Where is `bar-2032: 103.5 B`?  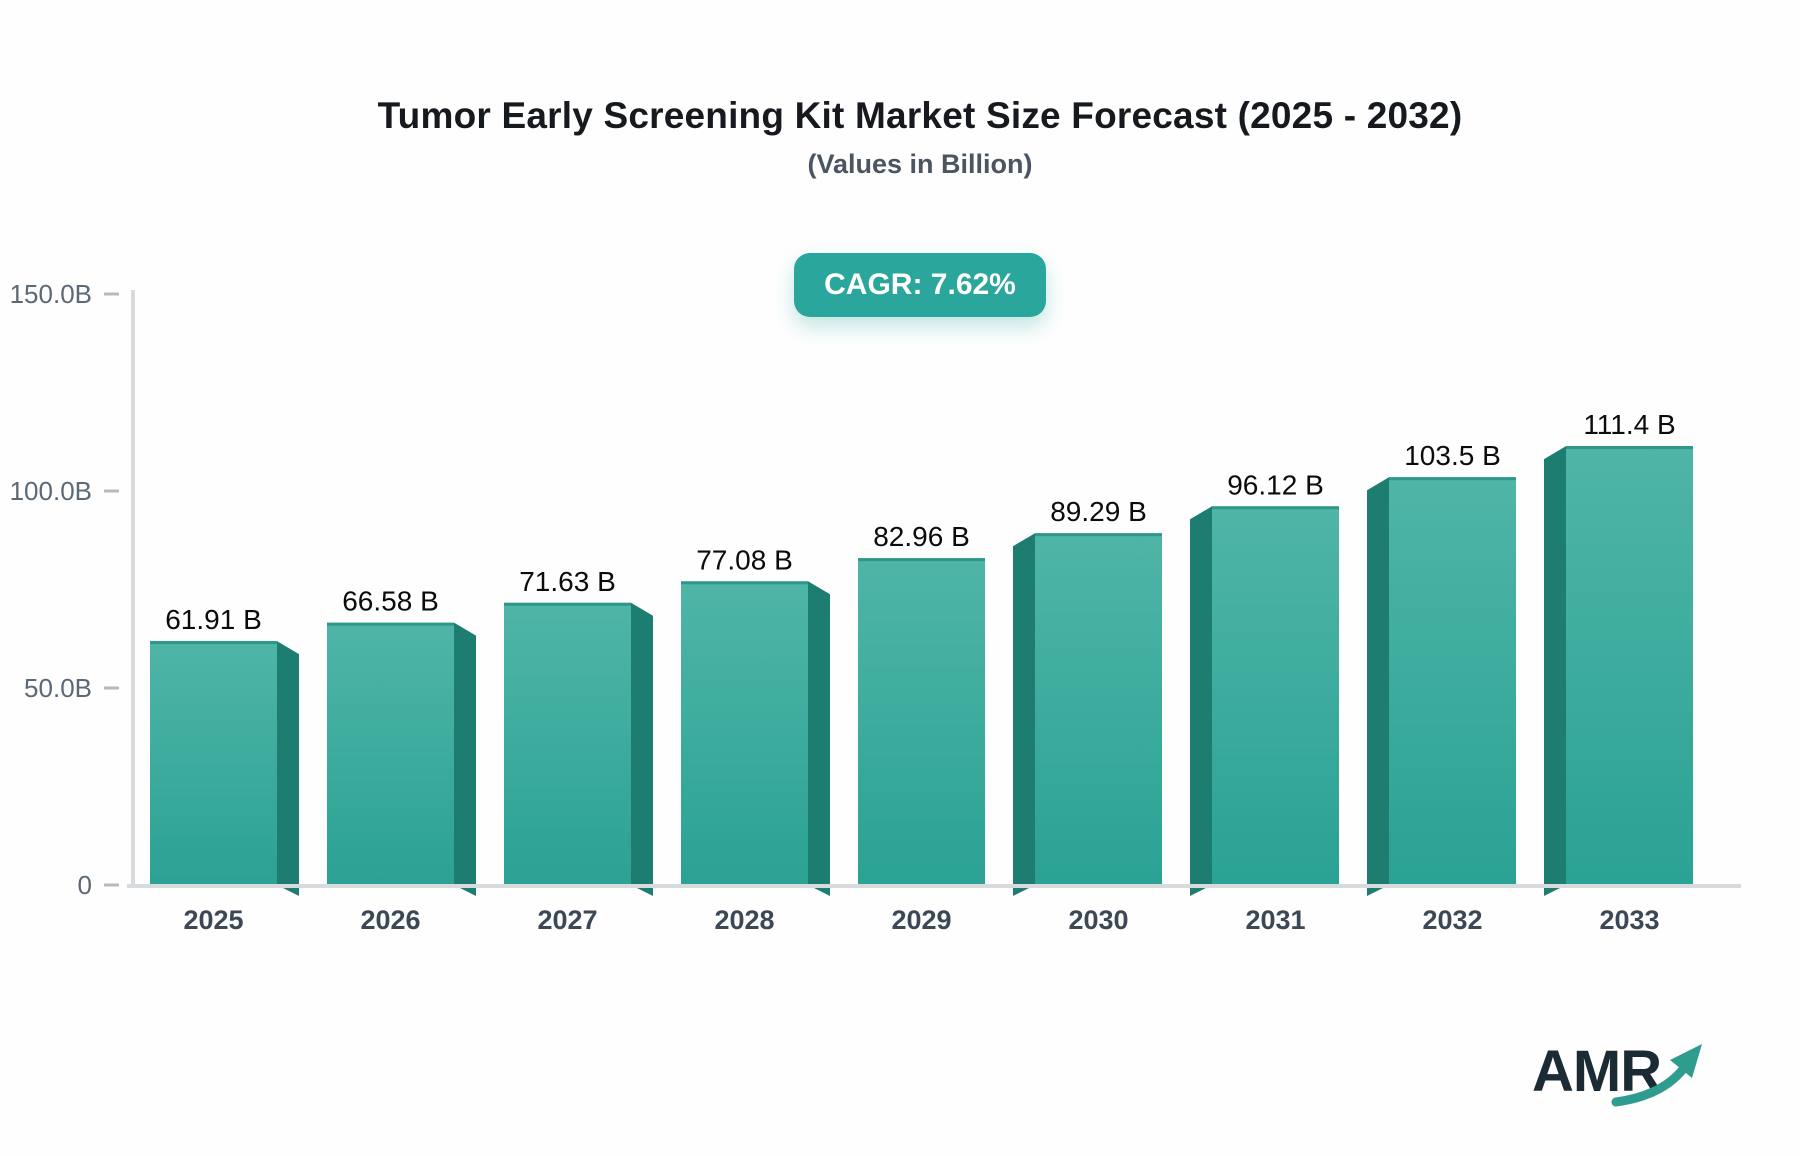
bar-2032: 103.5 B is located at coordinates (1441, 668).